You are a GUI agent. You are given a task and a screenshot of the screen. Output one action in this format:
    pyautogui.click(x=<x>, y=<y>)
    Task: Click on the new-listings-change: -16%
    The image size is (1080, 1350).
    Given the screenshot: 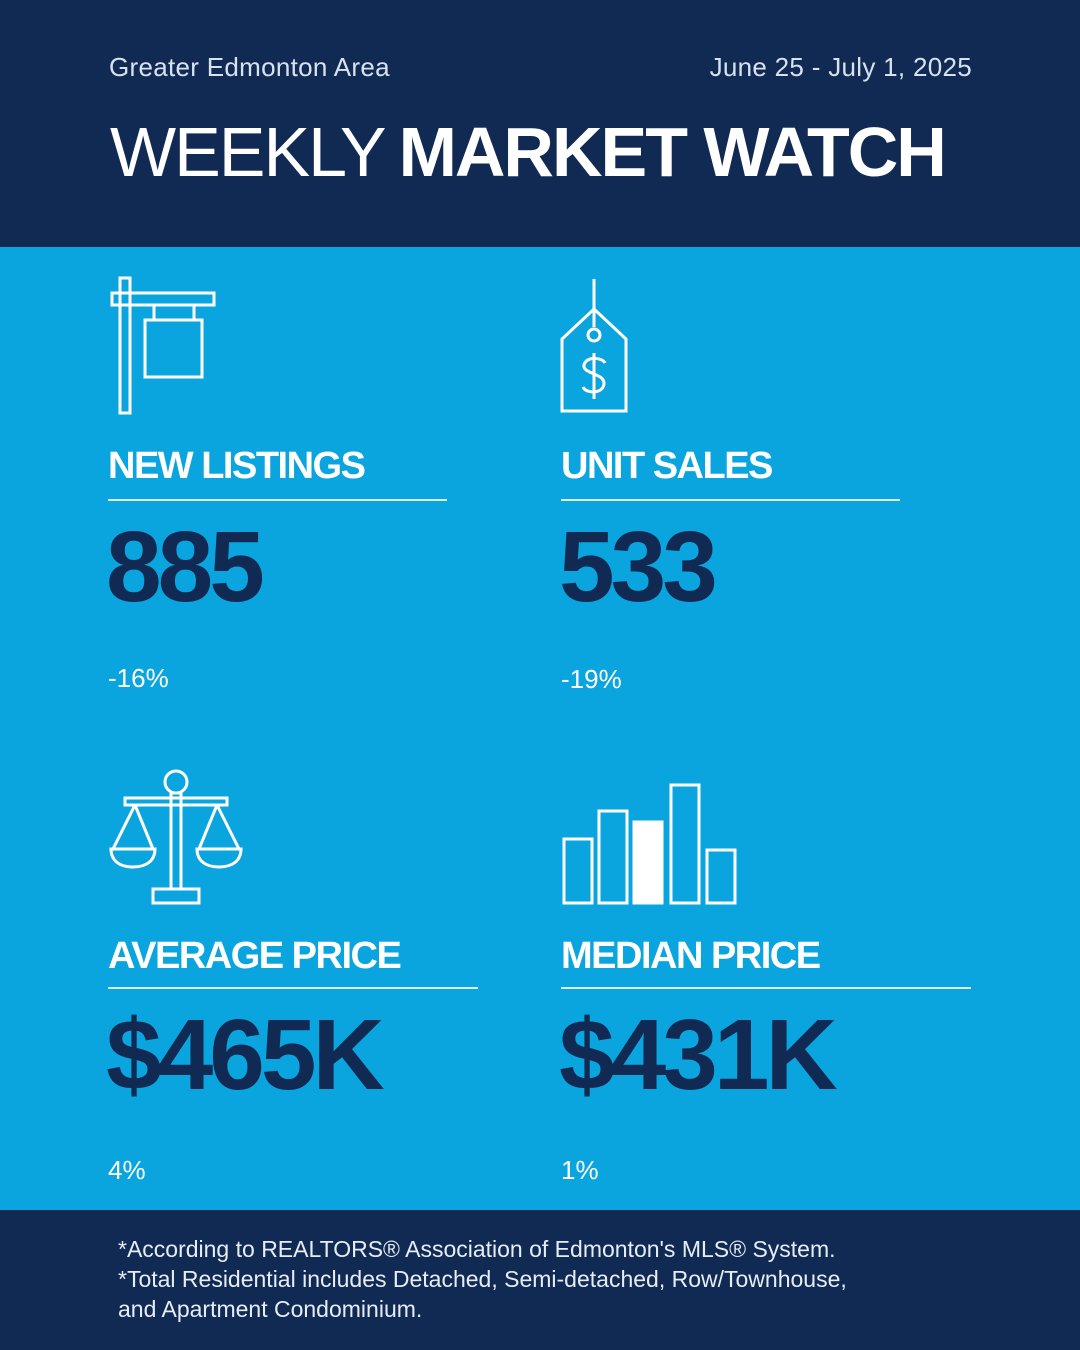 What is the action you would take?
    pyautogui.click(x=138, y=678)
    